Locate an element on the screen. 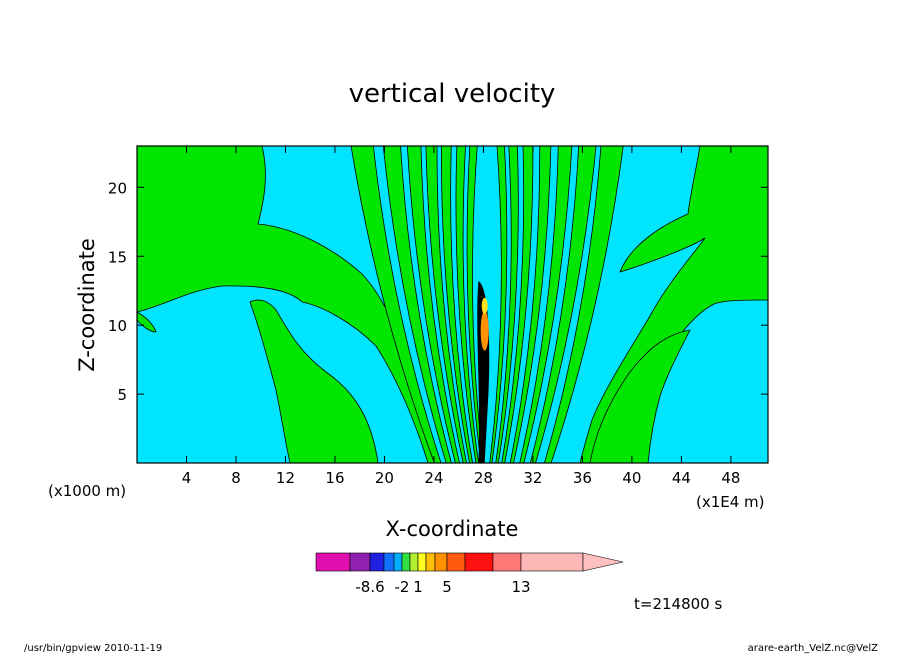 This screenshot has width=904, height=654. colorbar-label: 5 is located at coordinates (447, 587).